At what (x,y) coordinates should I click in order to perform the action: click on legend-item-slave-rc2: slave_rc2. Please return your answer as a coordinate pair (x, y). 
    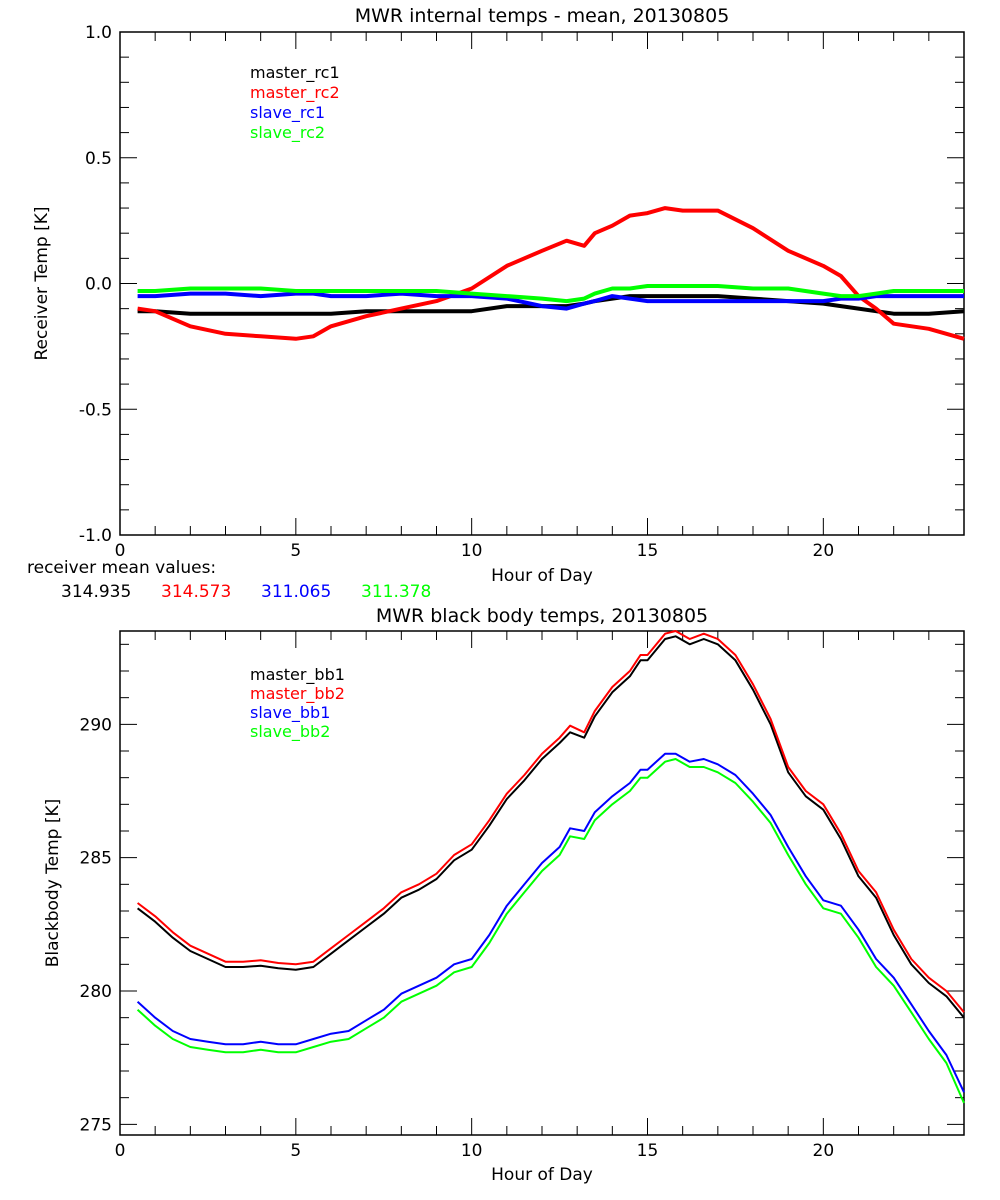
    Looking at the image, I should click on (287, 133).